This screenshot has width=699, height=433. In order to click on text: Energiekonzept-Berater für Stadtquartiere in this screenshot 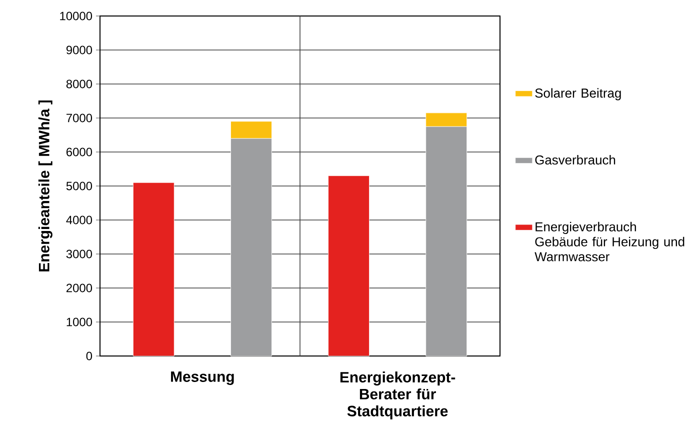, I will do `click(398, 396)`.